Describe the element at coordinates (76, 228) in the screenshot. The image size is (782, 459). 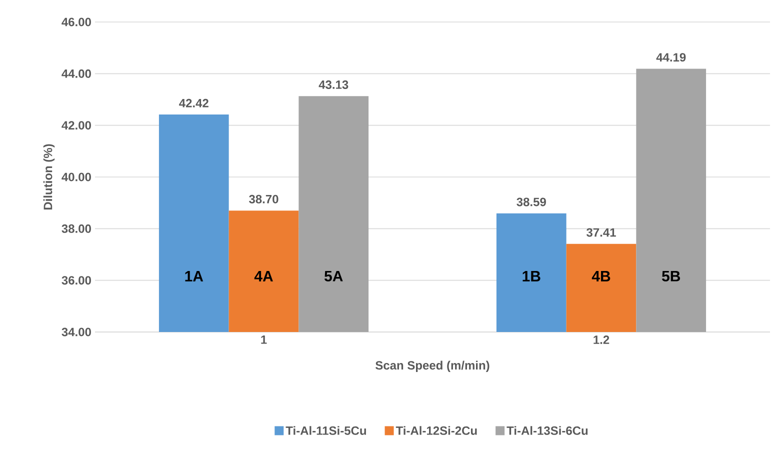
I see `y-tick-label: 38.00` at that location.